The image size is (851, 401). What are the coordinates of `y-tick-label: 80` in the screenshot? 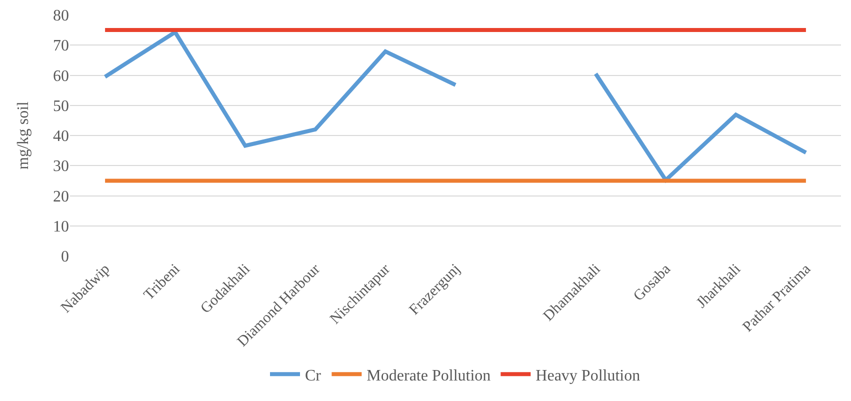 It's located at (61, 16).